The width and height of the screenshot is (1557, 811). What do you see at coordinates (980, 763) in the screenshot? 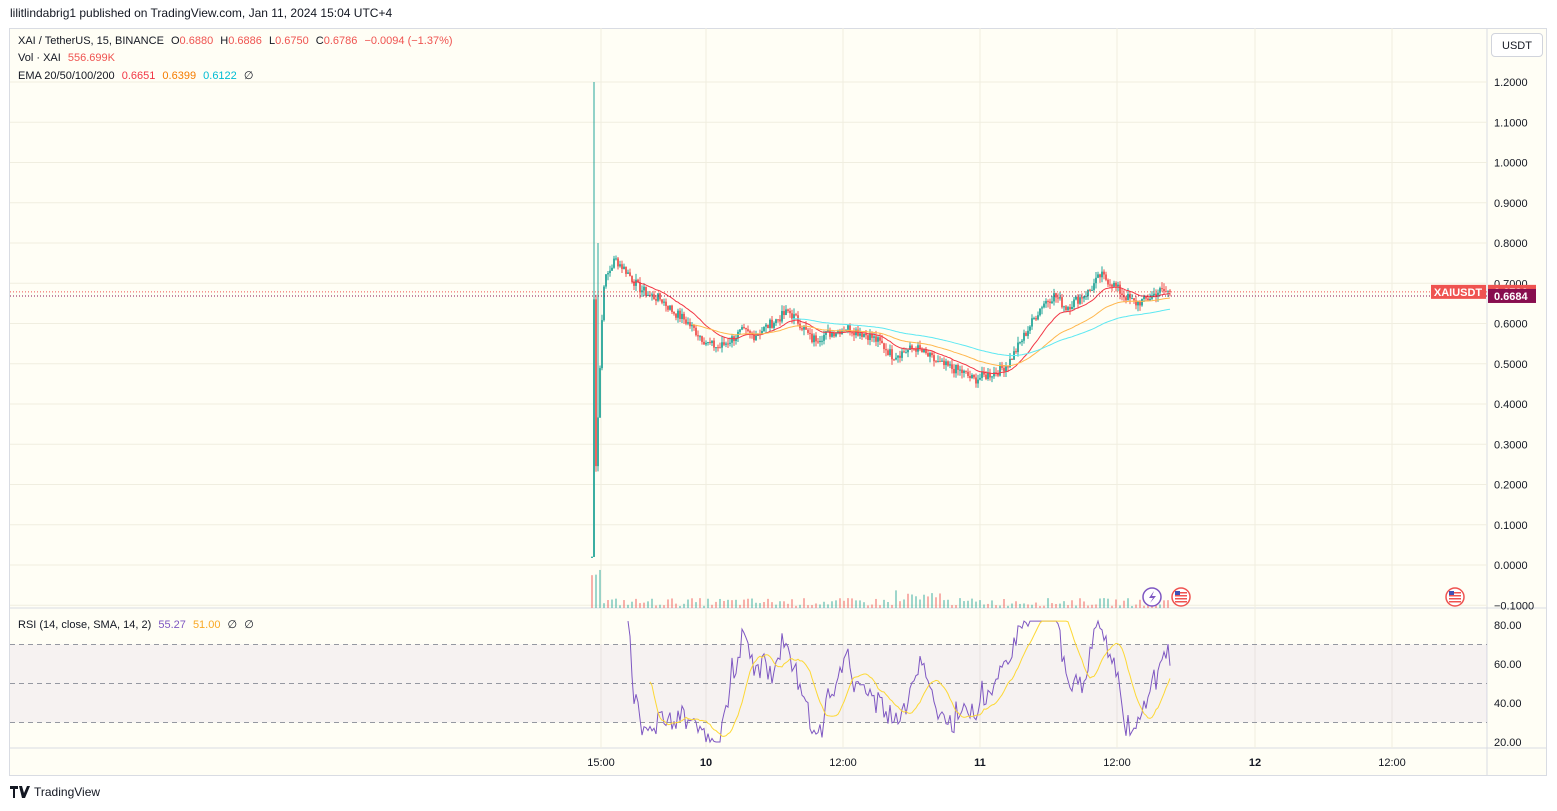
I see `time-tick-label: 11` at bounding box center [980, 763].